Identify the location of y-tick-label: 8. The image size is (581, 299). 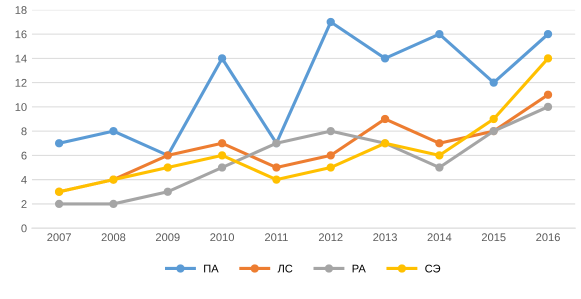
(24, 131).